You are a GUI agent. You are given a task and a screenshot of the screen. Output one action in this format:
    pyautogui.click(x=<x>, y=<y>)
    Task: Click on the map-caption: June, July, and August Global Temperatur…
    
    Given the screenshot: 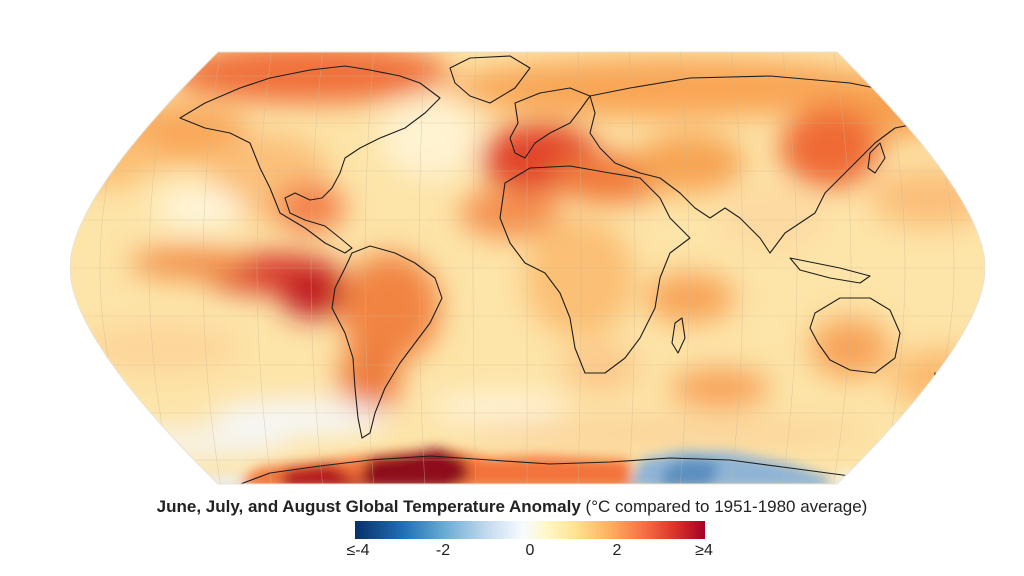 What is the action you would take?
    pyautogui.click(x=512, y=507)
    